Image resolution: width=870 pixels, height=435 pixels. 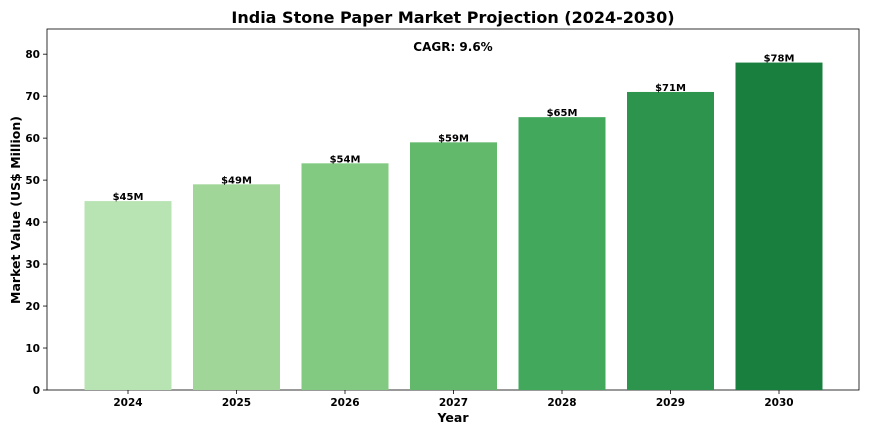 I want to click on bar-data-label: $59M, so click(x=453, y=138).